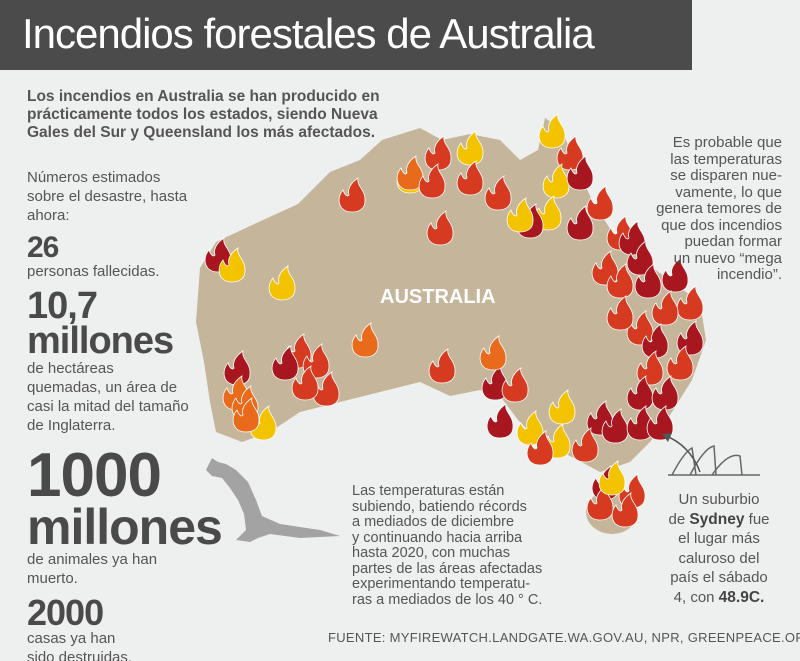 The image size is (800, 661). Describe the element at coordinates (92, 559) in the screenshot. I see `text-line: de animales ya han` at that location.